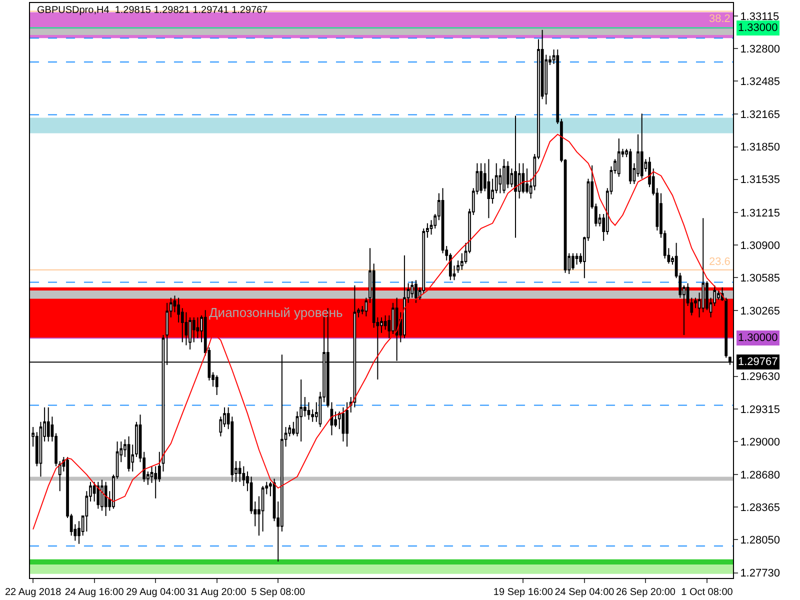  I want to click on y-tick-label: 1.32165, so click(760, 115).